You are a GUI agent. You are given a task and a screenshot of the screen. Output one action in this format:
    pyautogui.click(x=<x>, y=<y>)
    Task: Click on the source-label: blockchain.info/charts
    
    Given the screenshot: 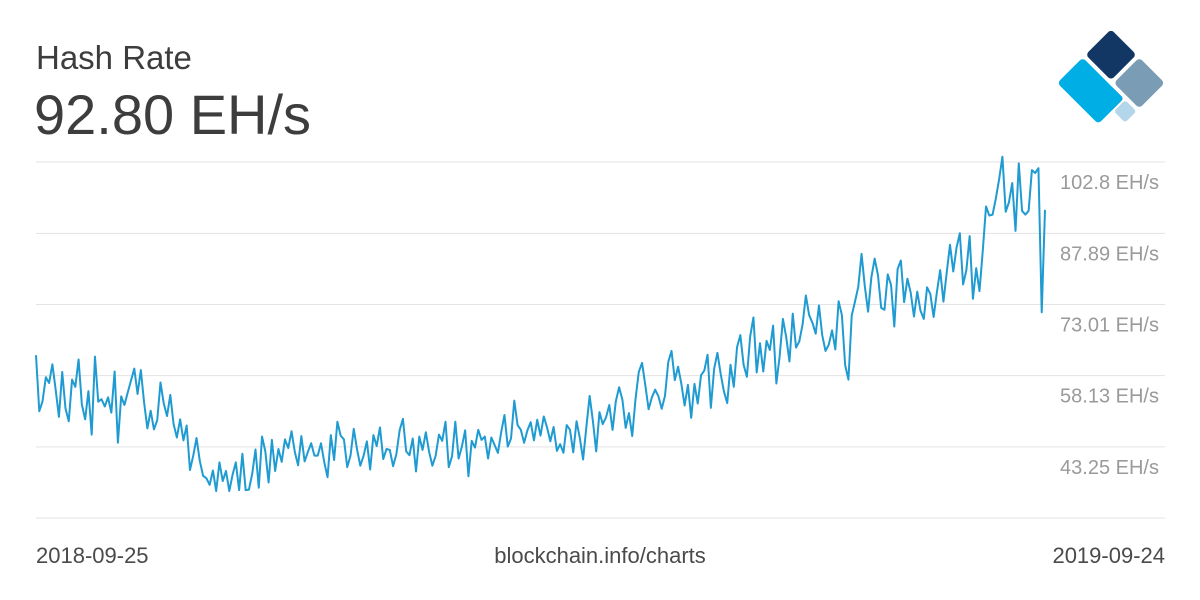 What is the action you would take?
    pyautogui.click(x=600, y=555)
    